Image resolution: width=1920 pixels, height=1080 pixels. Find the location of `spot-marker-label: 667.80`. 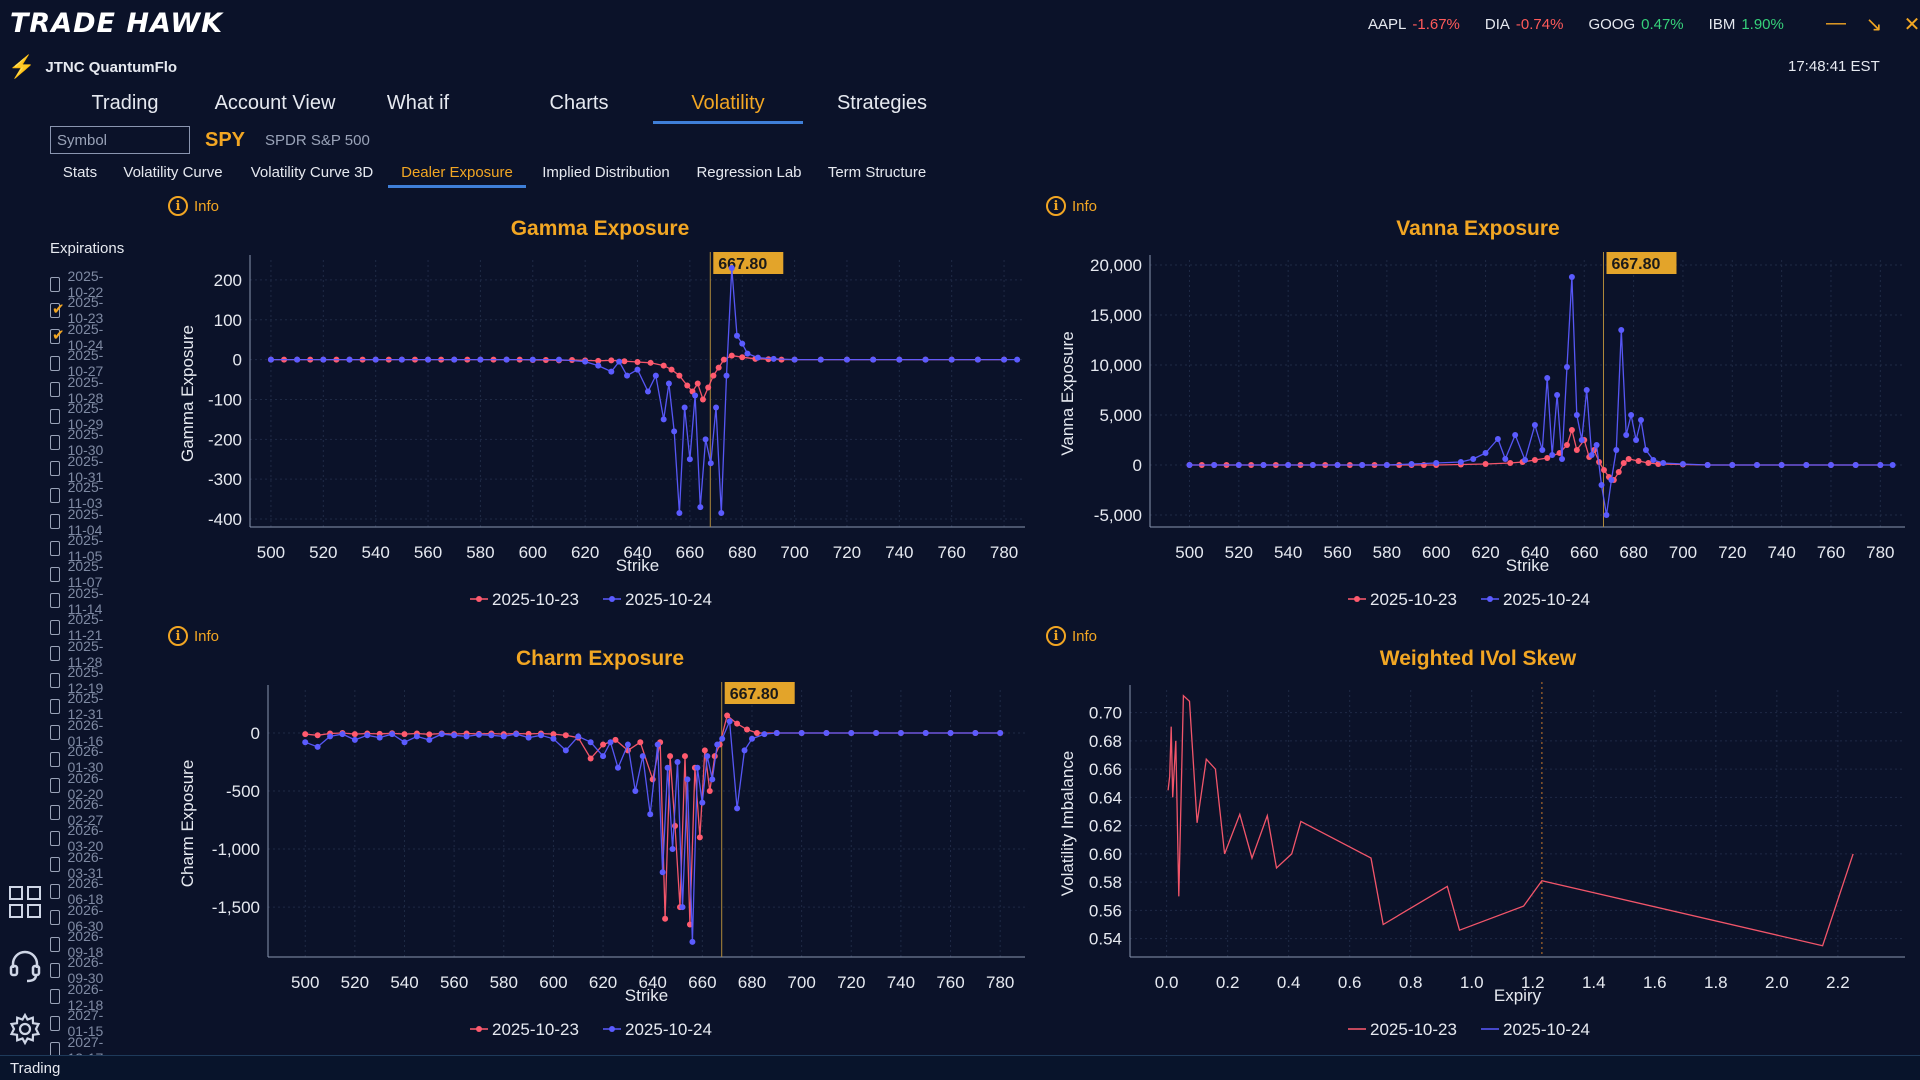

spot-marker-label: 667.80 is located at coordinates (1635, 264).